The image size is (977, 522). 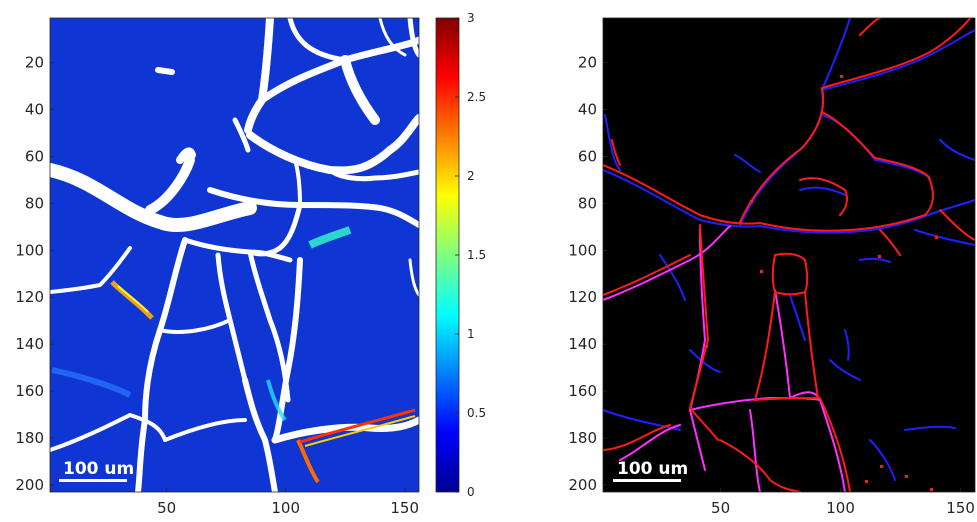 I want to click on right-x-tick-label: 150, so click(x=960, y=508).